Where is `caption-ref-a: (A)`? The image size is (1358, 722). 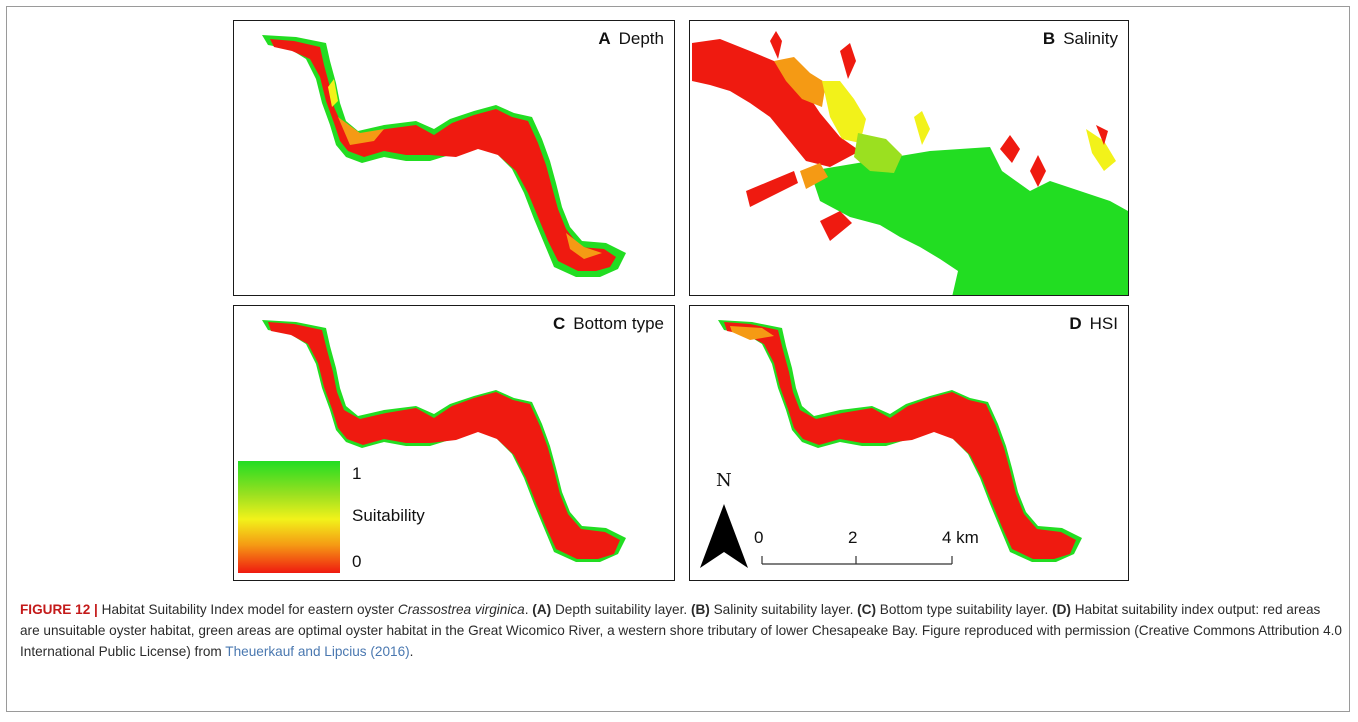 caption-ref-a: (A) is located at coordinates (542, 609).